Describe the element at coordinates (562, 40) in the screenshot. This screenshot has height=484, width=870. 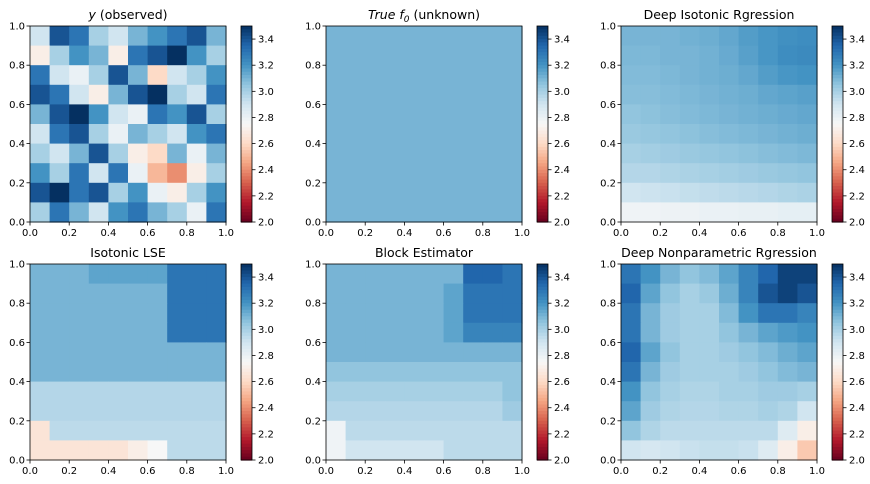
I see `colorbar-tick-label: 3.4` at that location.